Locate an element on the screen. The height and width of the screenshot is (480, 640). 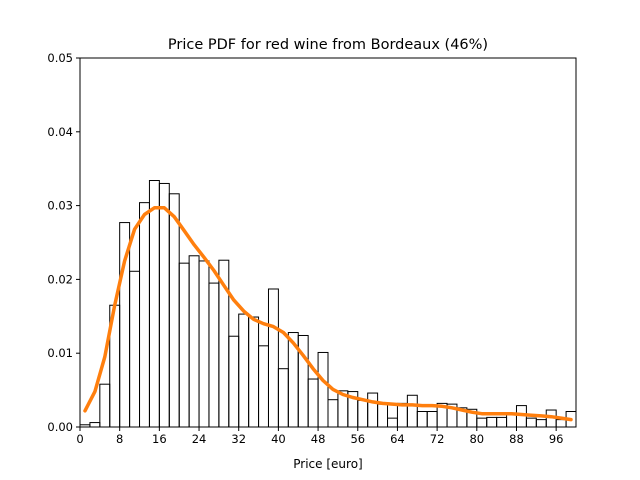
x-axis-label: Price [euro] is located at coordinates (327, 464).